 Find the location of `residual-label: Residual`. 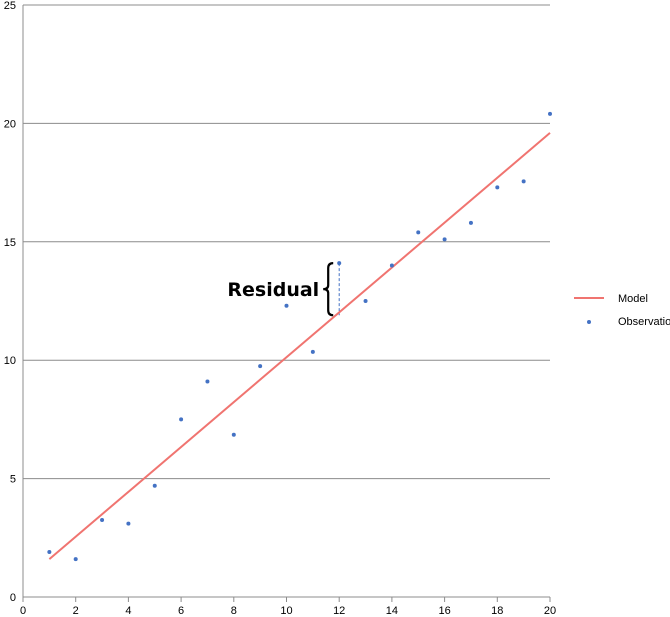

residual-label: Residual is located at coordinates (273, 290).